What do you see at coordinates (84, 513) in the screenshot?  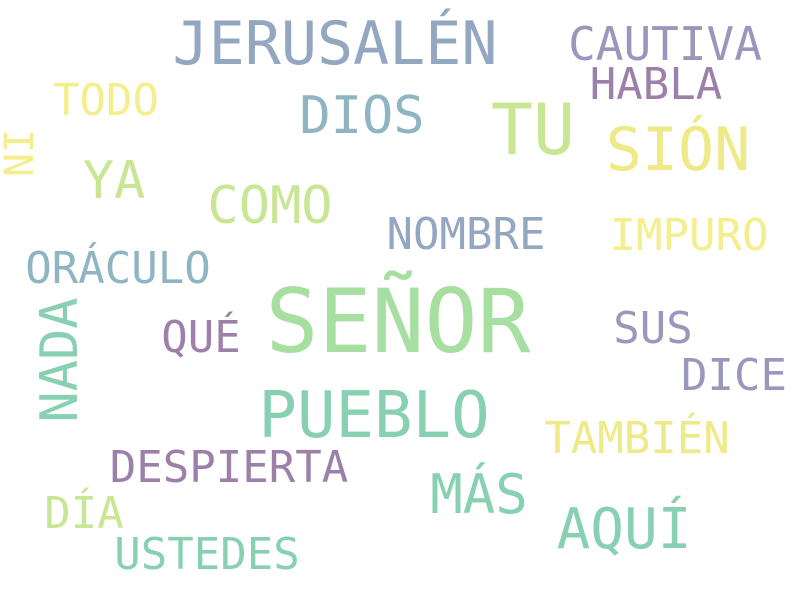 I see `word-dia: DÍA` at bounding box center [84, 513].